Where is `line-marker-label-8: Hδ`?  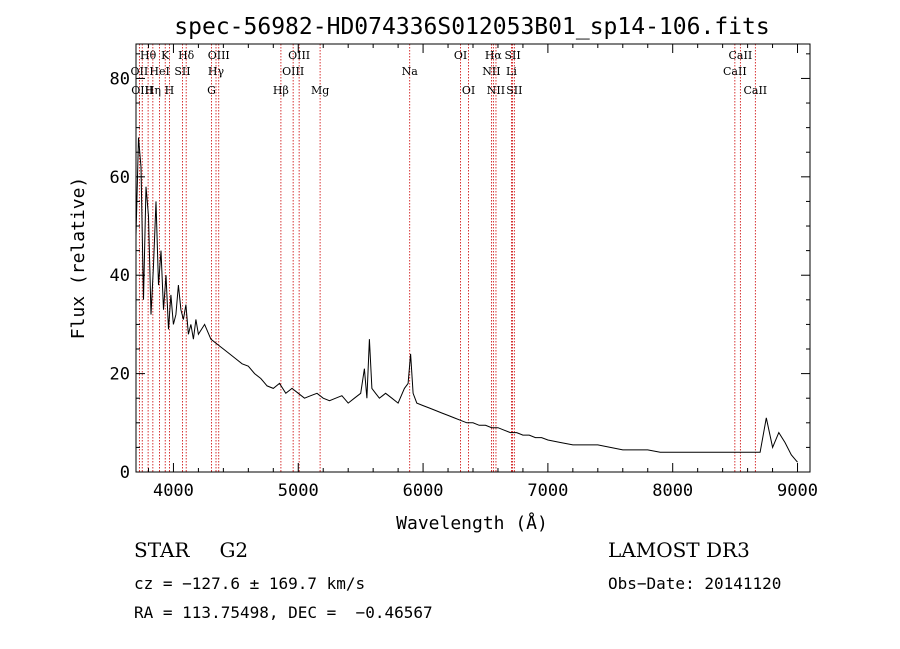
line-marker-label-8: Hδ is located at coordinates (186, 55).